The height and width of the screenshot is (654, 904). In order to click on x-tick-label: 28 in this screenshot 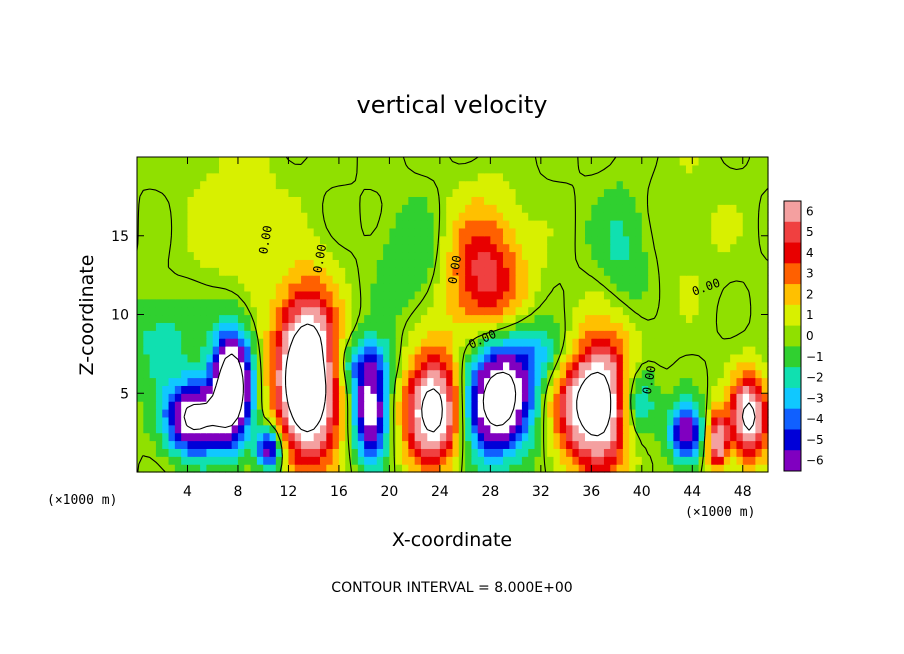, I will do `click(490, 492)`.